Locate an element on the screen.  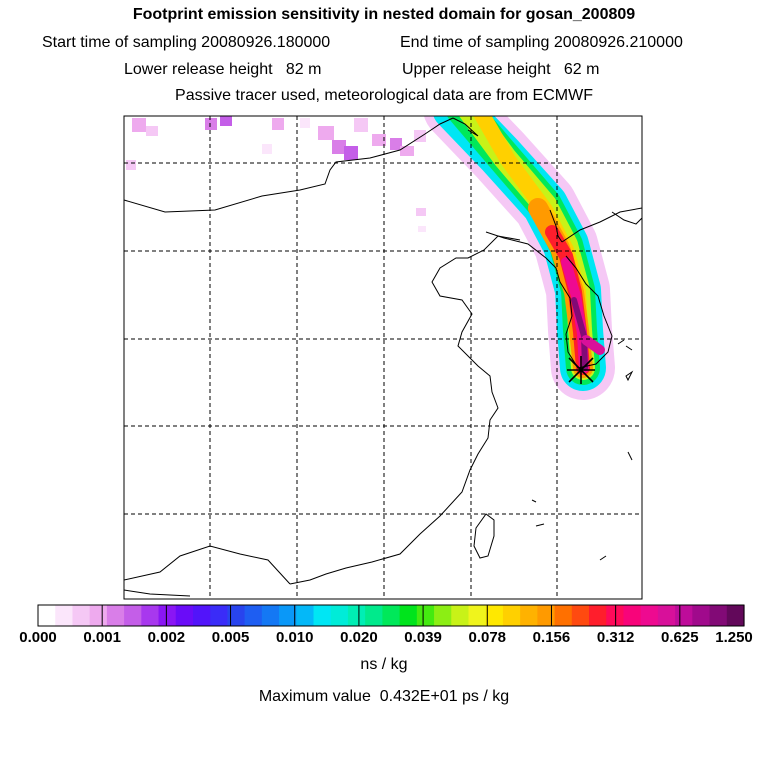
colorbar is located at coordinates (391, 615).